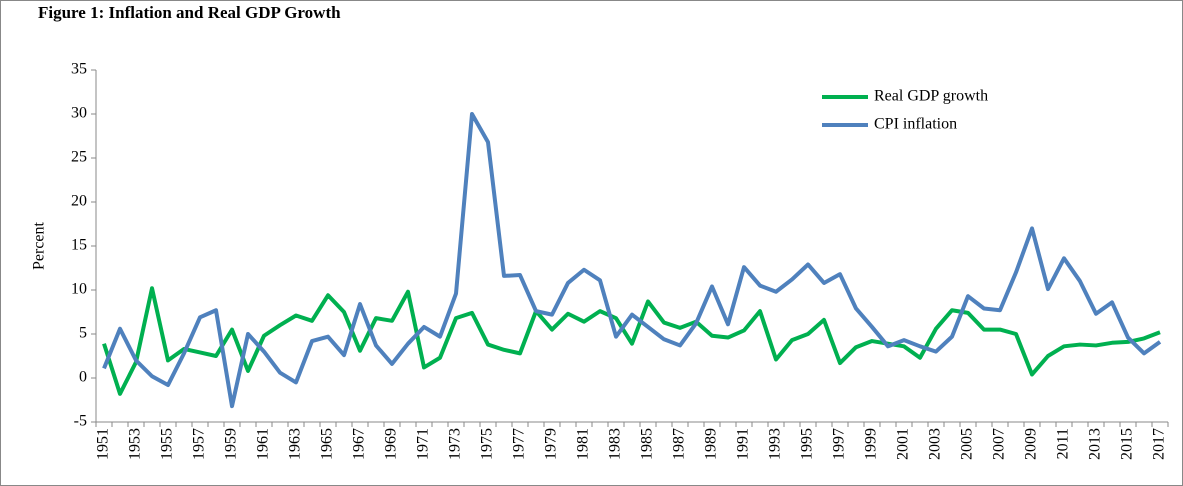  I want to click on x-tick-label: 1995, so click(807, 444).